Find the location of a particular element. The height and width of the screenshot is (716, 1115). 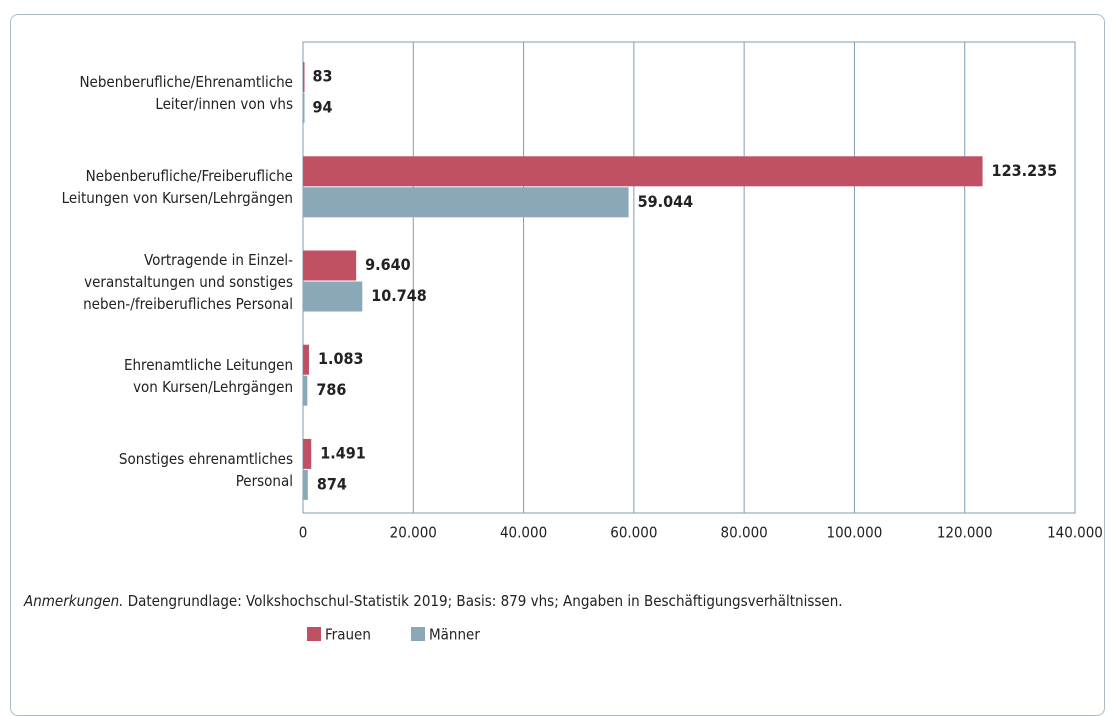

x-tick-label: 140.000 is located at coordinates (1075, 533).